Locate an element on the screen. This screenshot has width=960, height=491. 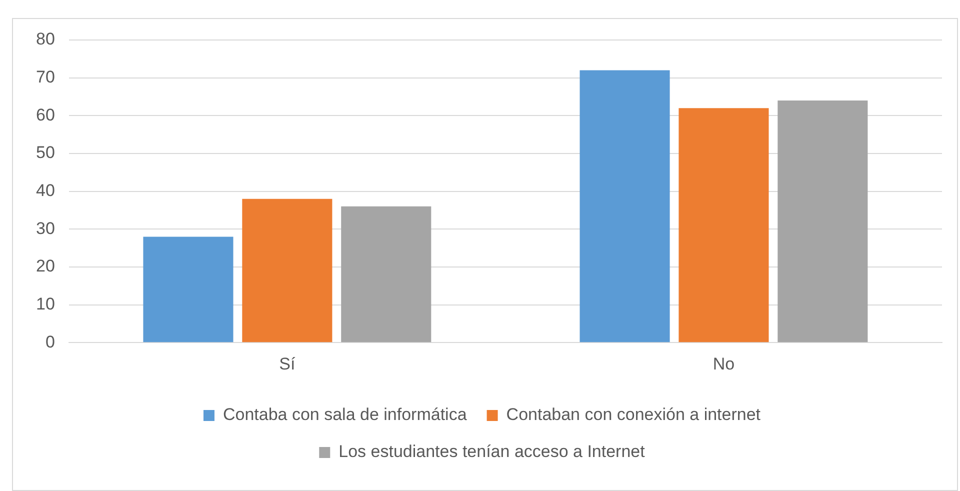
legend-label: Los estudiantes tenían acceso a Internet is located at coordinates (492, 452).